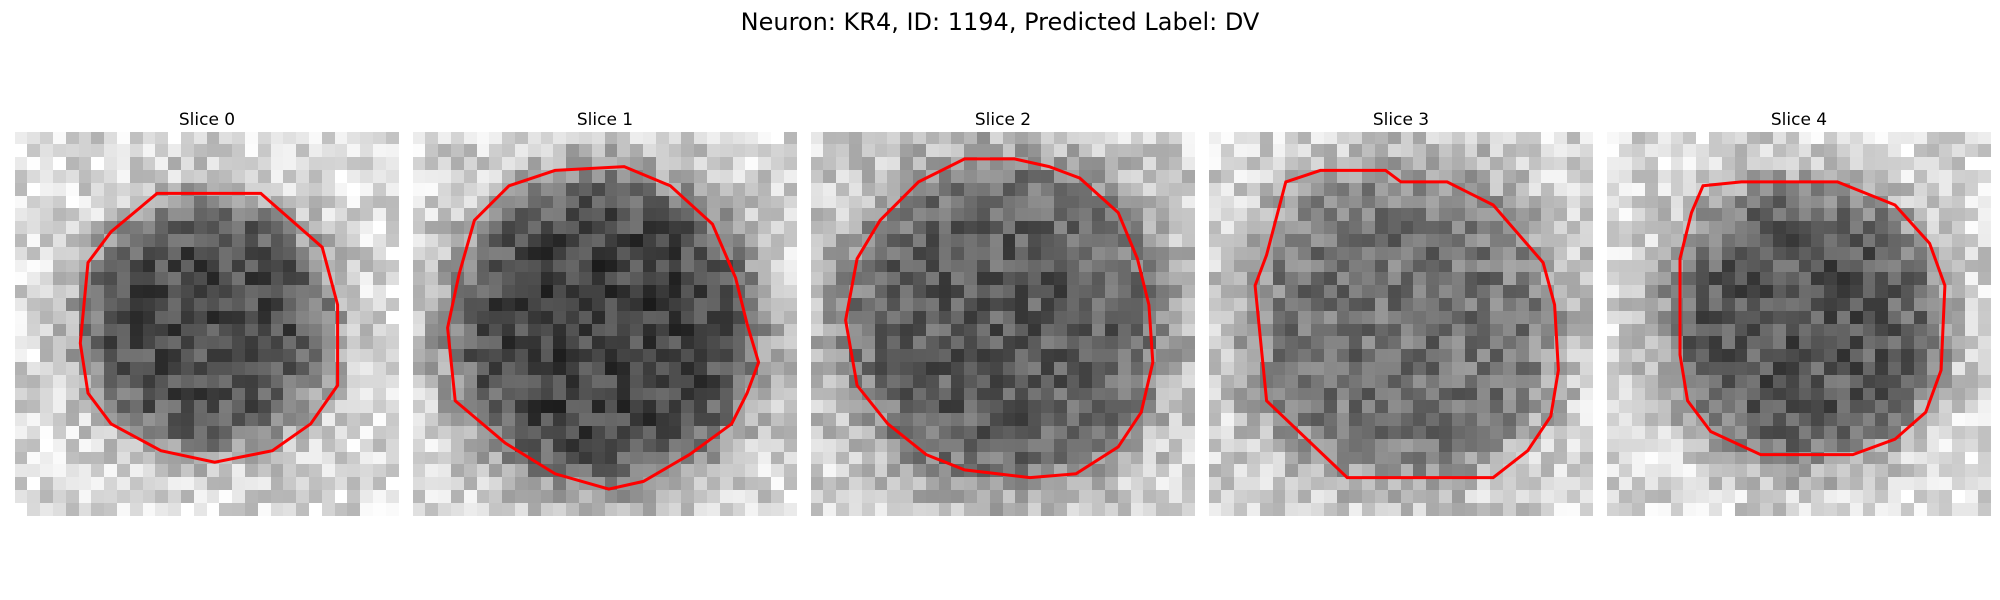 The width and height of the screenshot is (2000, 600). I want to click on slice-4-contour, so click(1812, 318).